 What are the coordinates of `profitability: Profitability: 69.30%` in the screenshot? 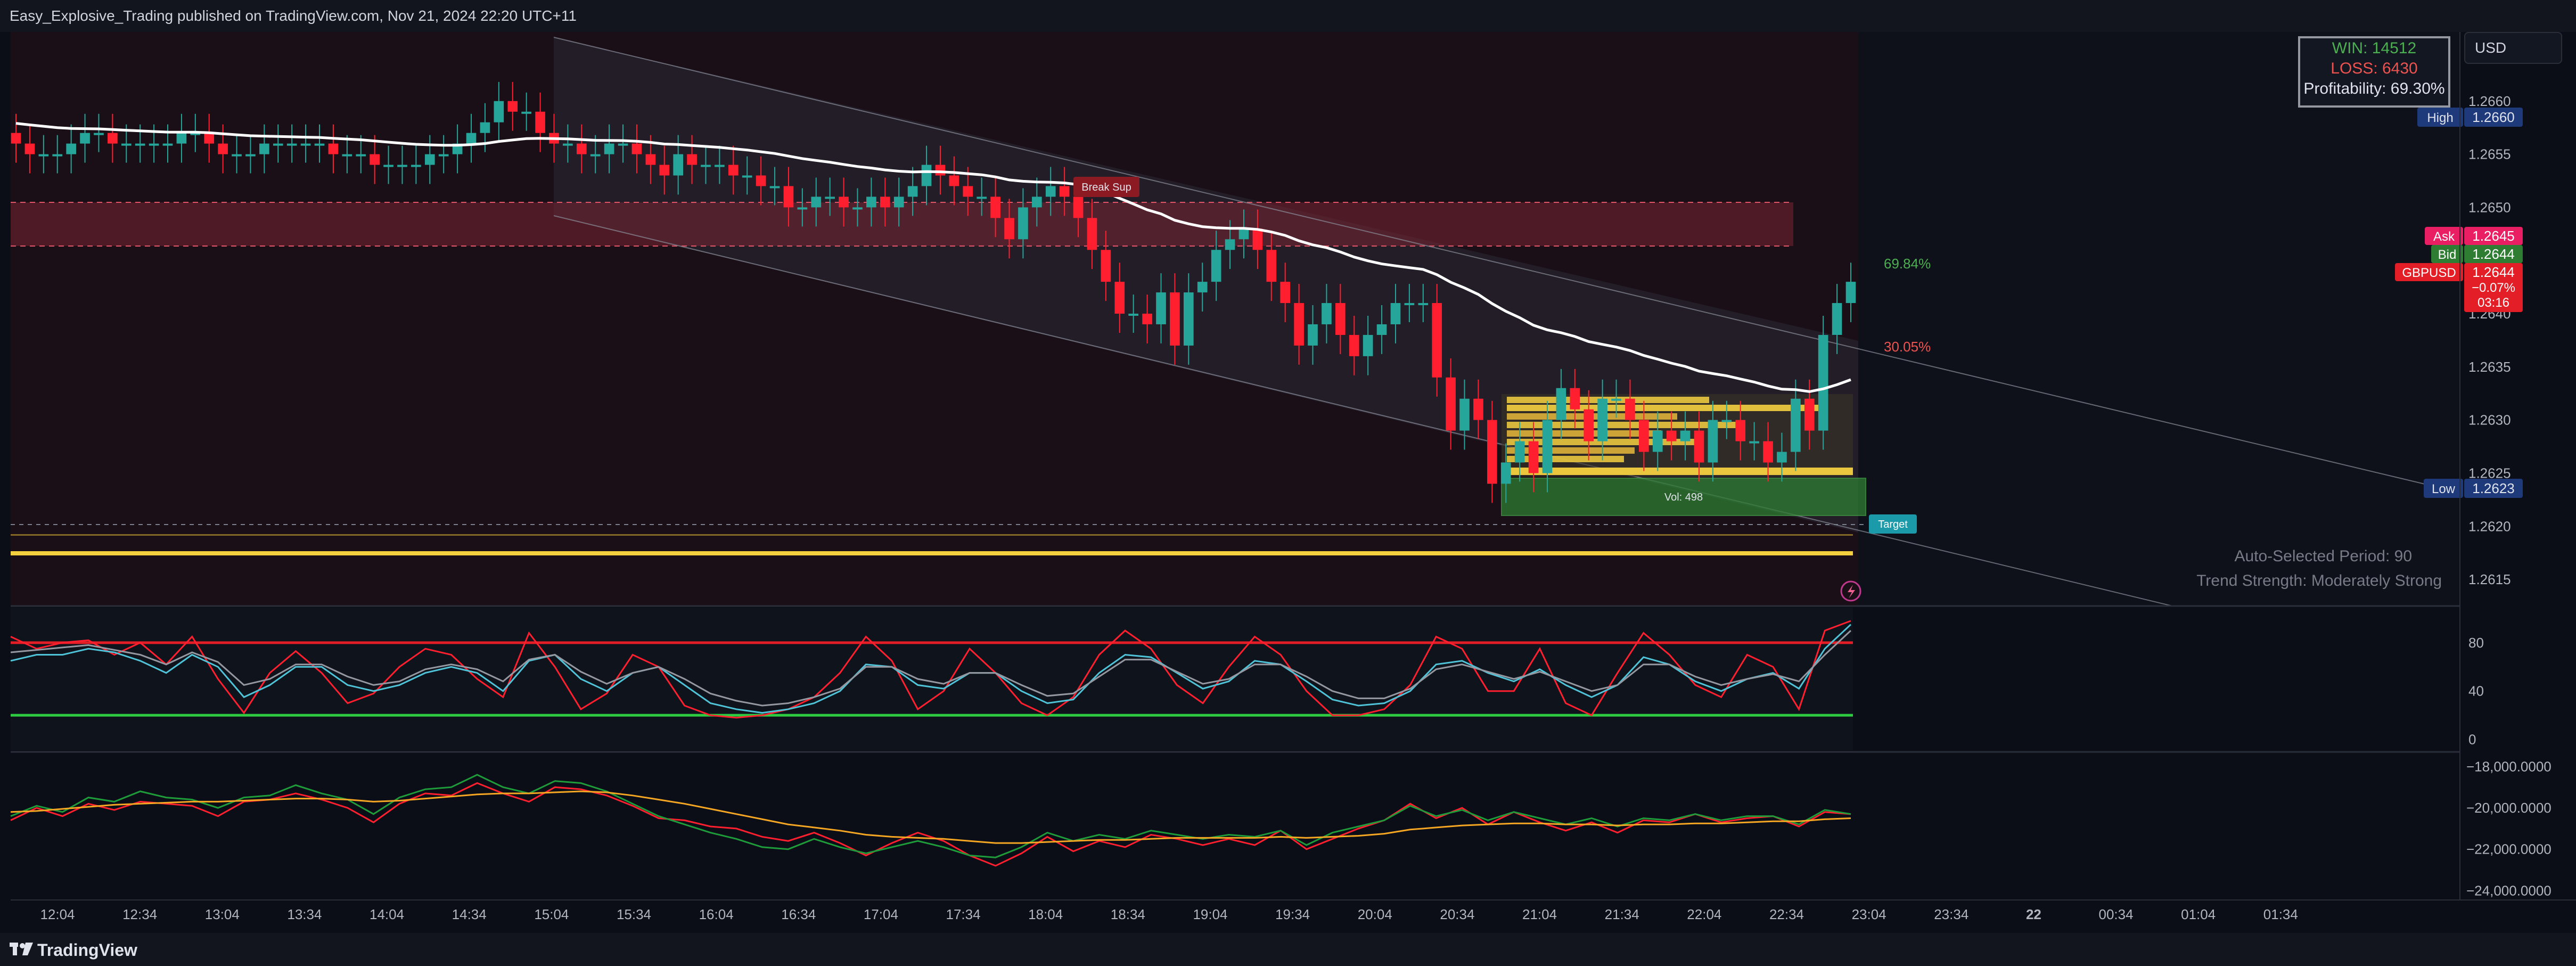 It's located at (2374, 88).